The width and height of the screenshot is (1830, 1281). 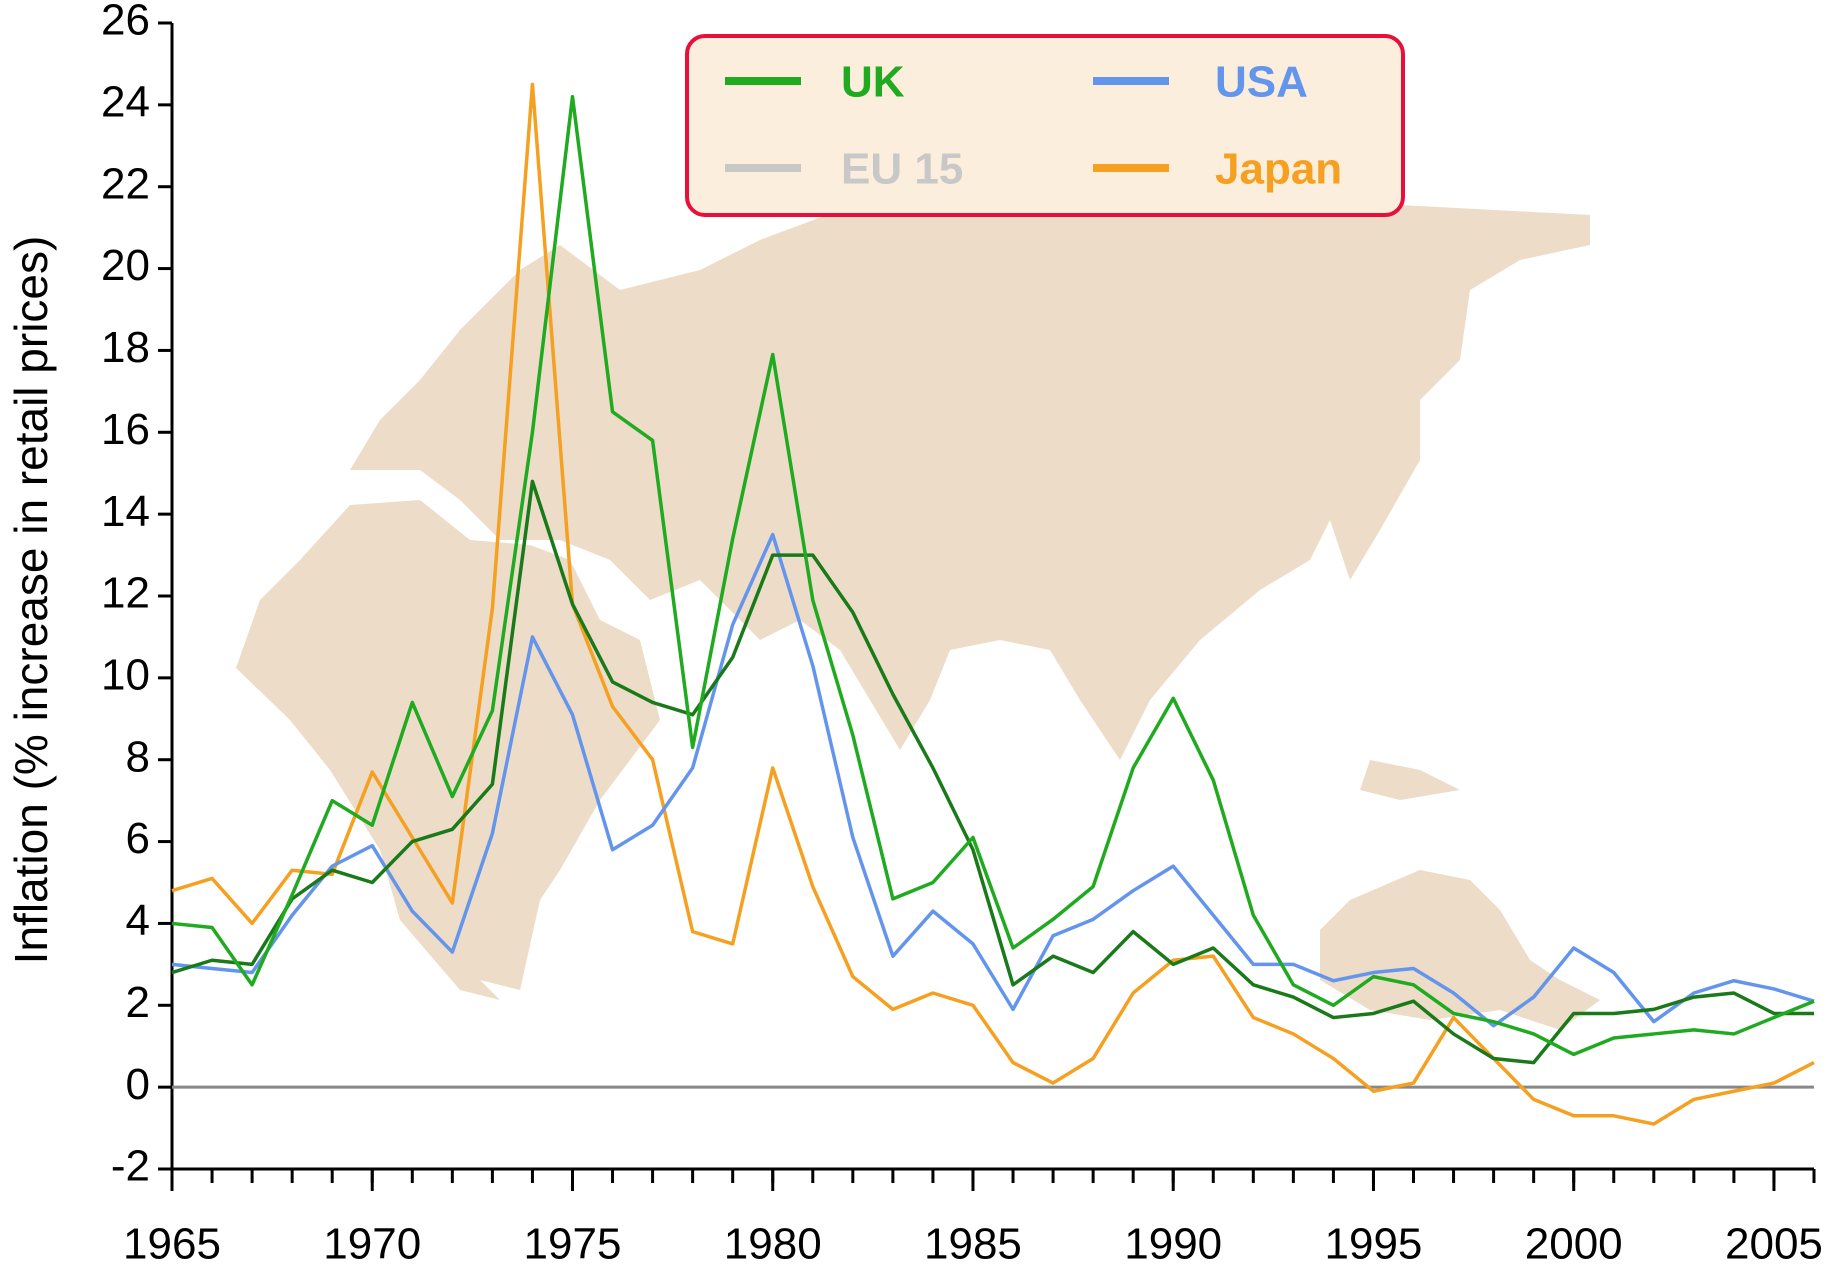 I want to click on legend-label: USA, so click(x=1261, y=82).